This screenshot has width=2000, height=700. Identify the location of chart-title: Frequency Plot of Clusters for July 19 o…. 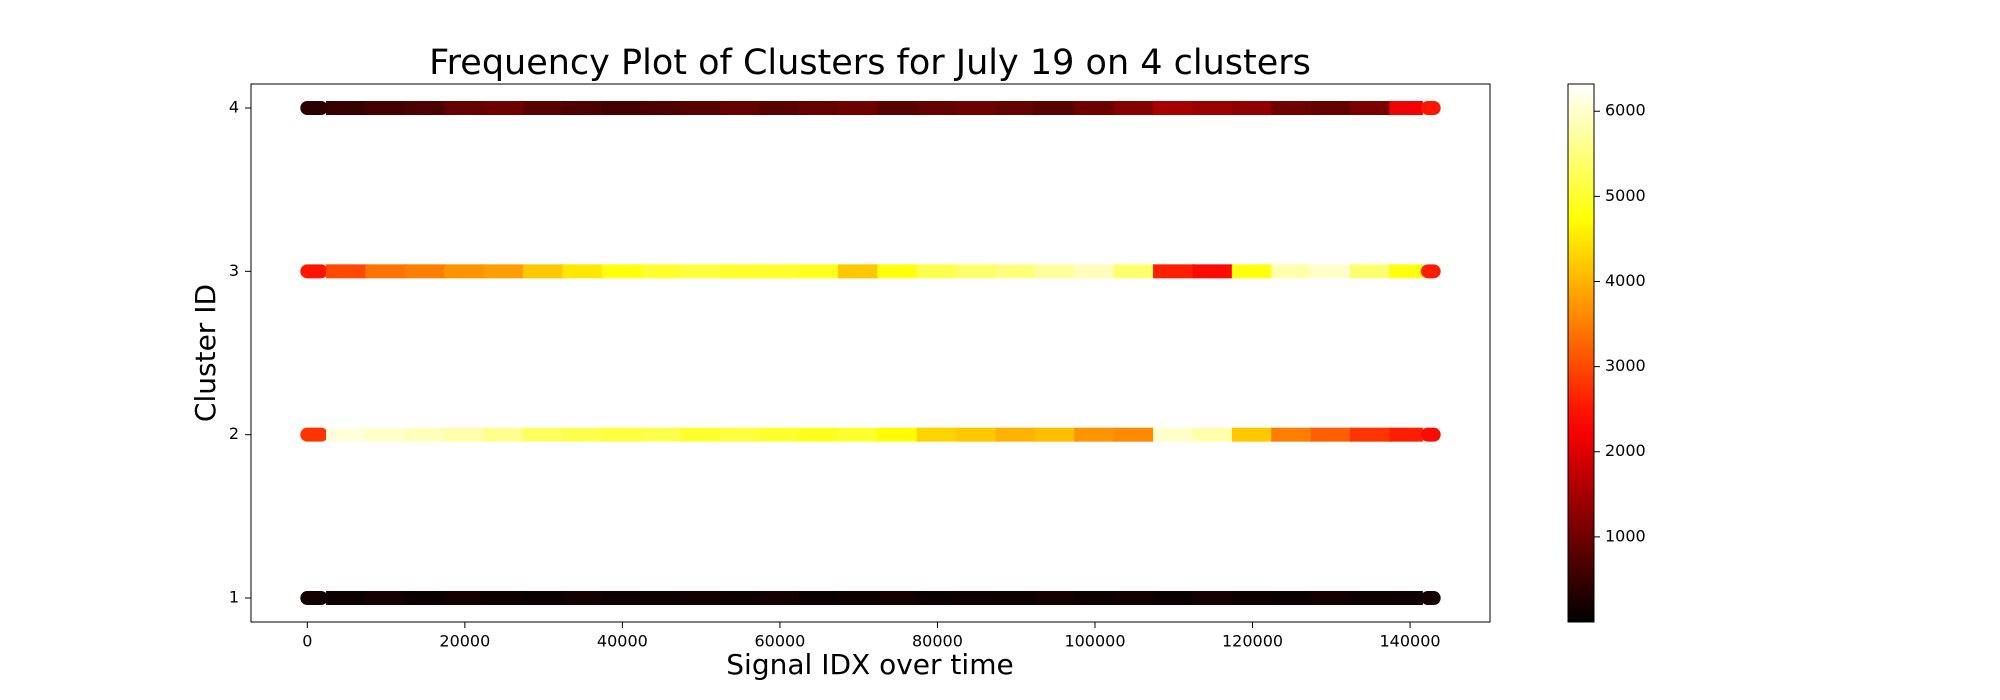
(870, 63).